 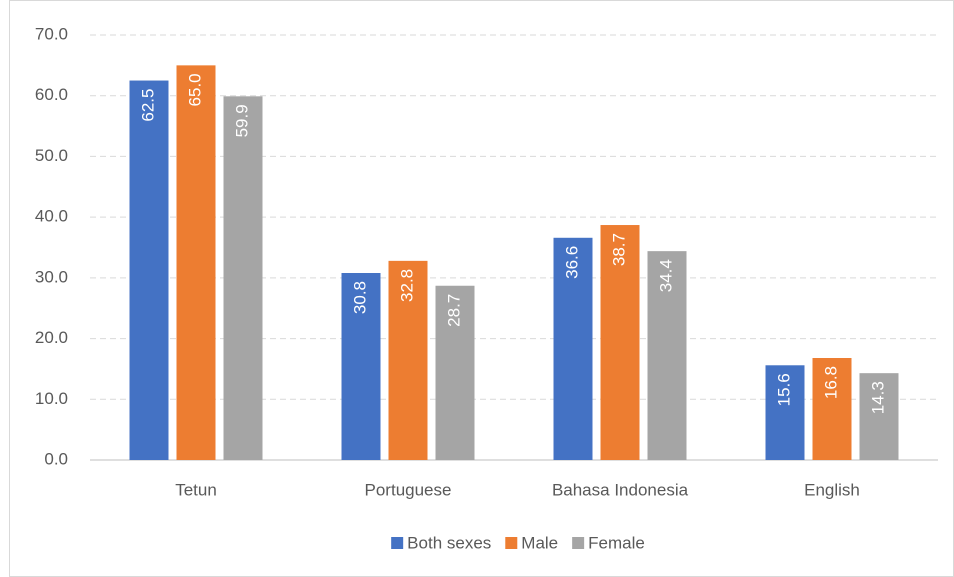 I want to click on value-label: 14.3, so click(x=877, y=397).